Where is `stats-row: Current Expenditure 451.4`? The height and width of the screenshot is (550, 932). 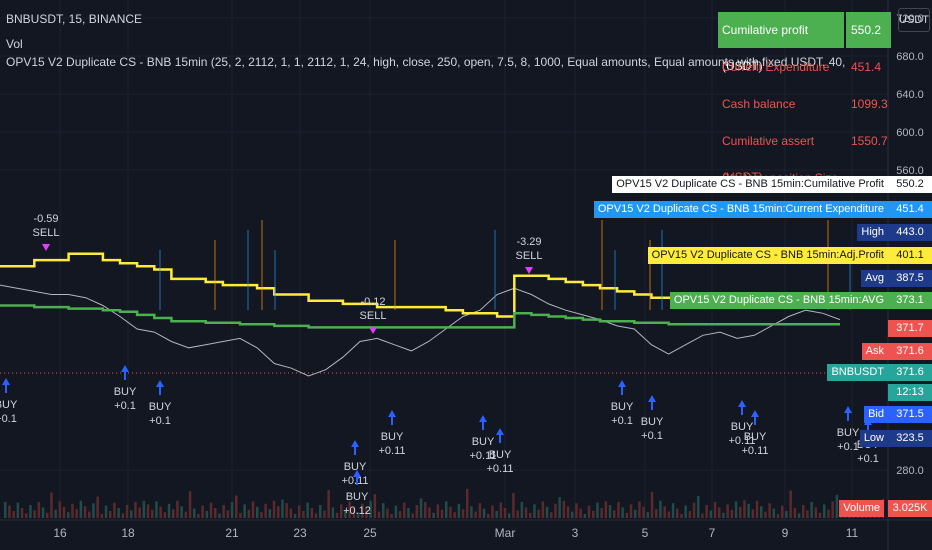 stats-row: Current Expenditure 451.4 is located at coordinates (804, 67).